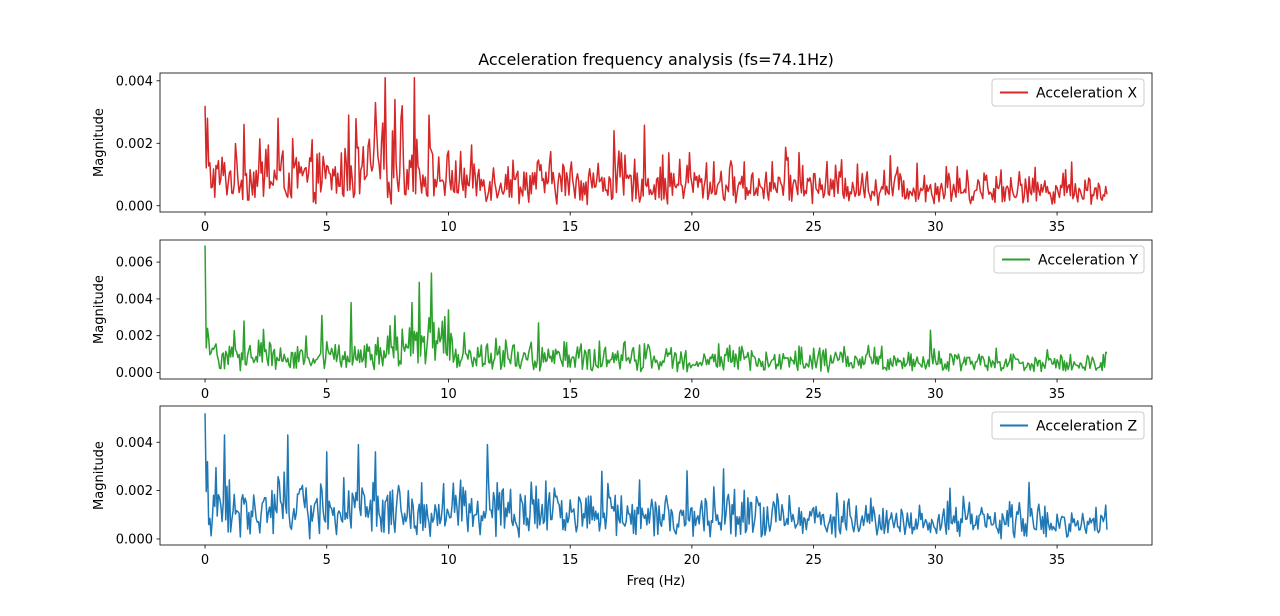  What do you see at coordinates (1086, 427) in the screenshot?
I see `legend-label: Acceleration Z` at bounding box center [1086, 427].